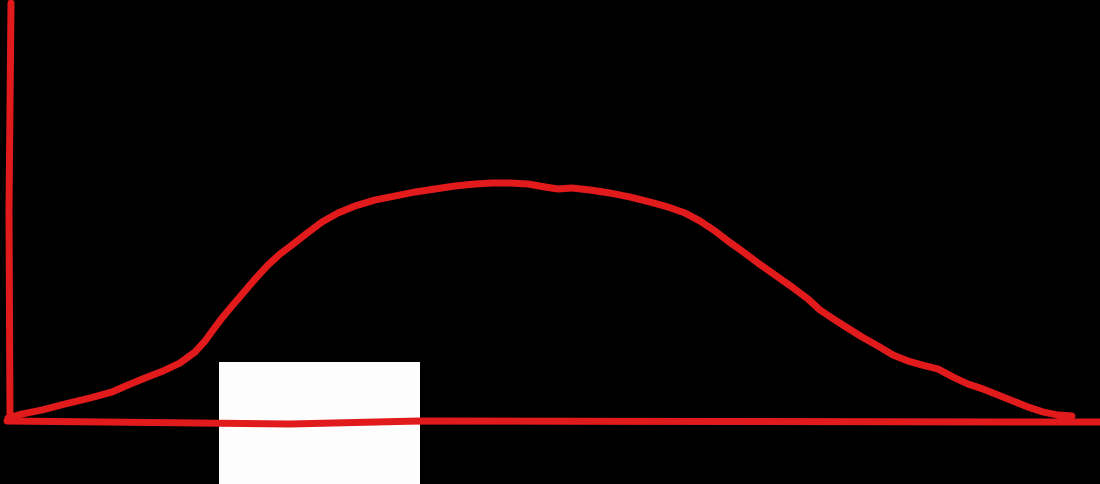 The height and width of the screenshot is (484, 1100). Describe the element at coordinates (10, 211) in the screenshot. I see `y-axis-line` at that location.